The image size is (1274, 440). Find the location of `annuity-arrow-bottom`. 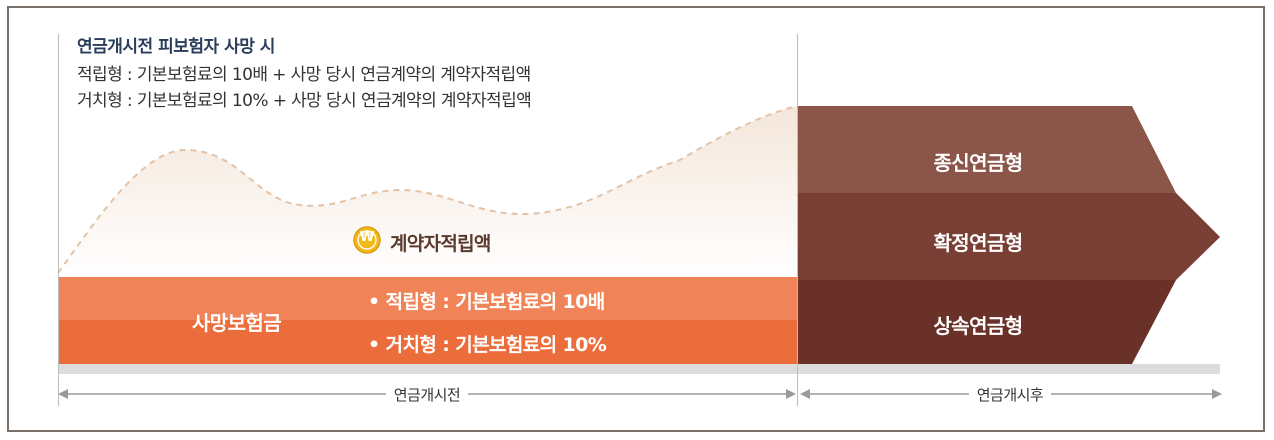

annuity-arrow-bottom is located at coordinates (987, 322).